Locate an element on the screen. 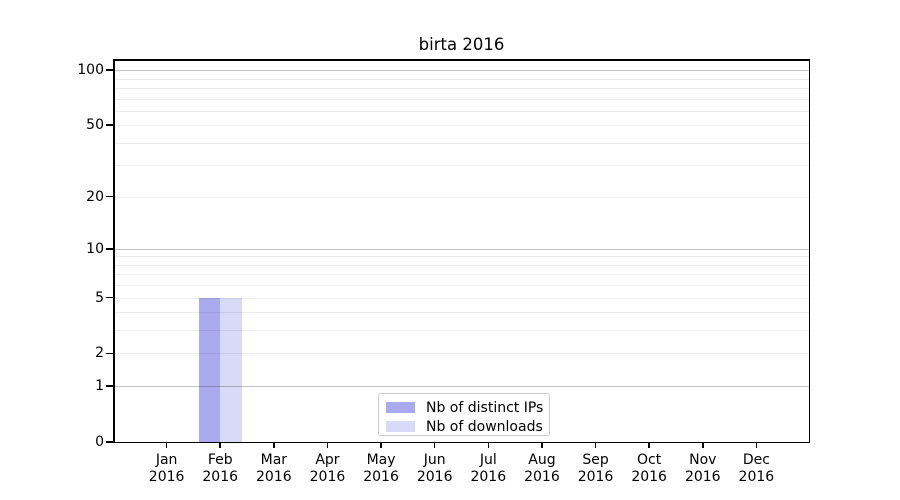  x-tick-label-month: Mar is located at coordinates (274, 460).